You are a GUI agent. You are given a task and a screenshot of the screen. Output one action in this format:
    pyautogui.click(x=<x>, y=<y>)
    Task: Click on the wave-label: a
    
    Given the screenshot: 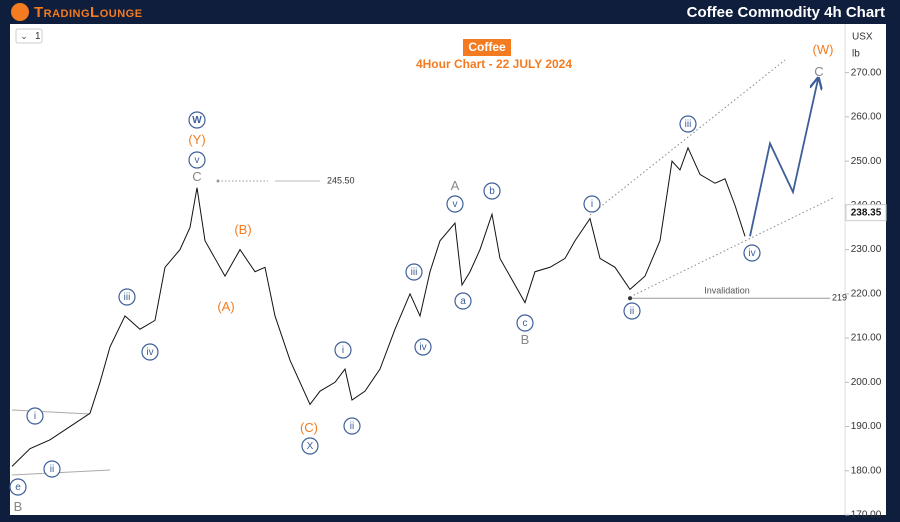 What is the action you would take?
    pyautogui.click(x=463, y=301)
    